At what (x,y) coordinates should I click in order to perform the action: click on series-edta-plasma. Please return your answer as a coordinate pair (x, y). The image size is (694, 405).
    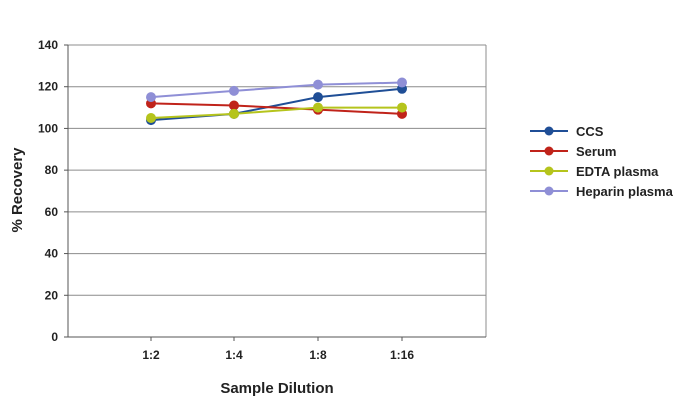
    Looking at the image, I should click on (276, 112).